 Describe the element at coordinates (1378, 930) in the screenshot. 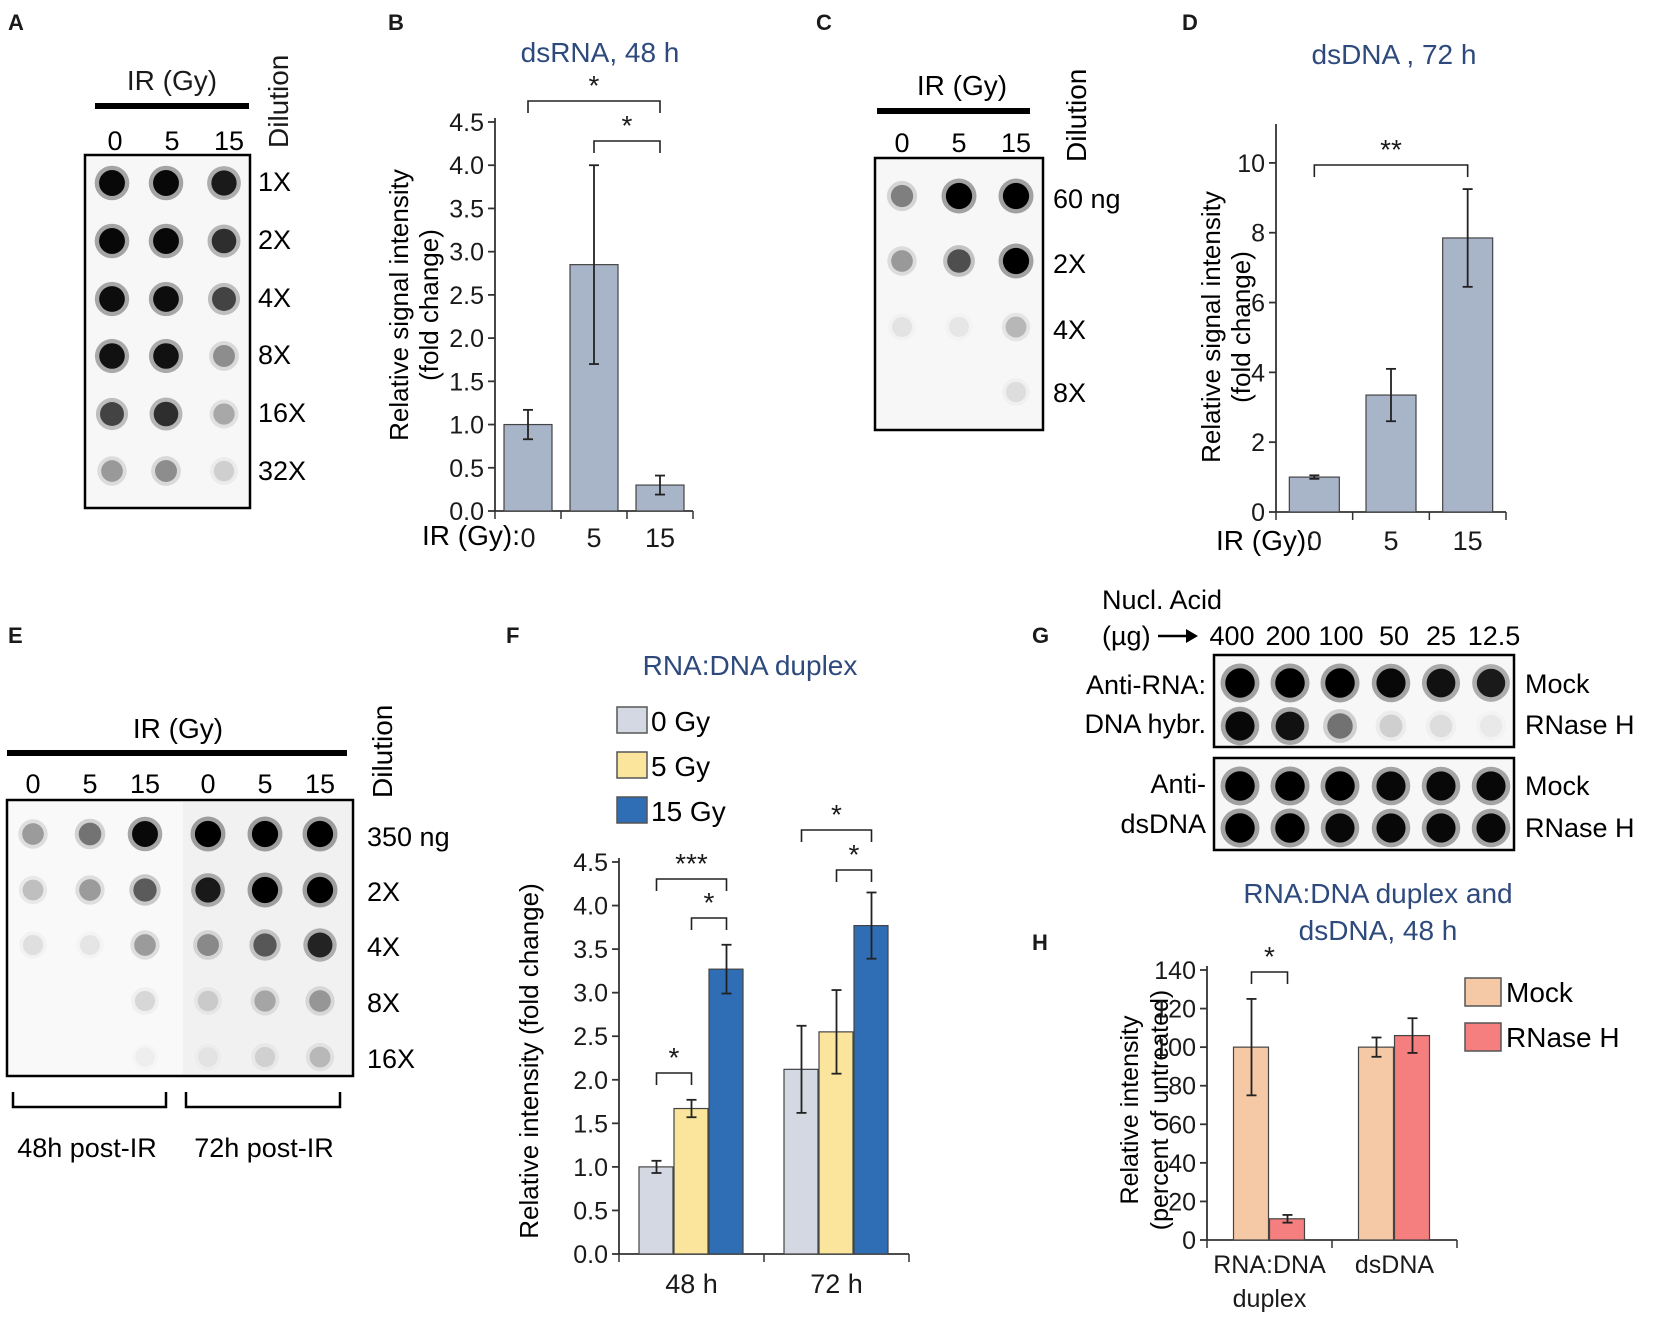

I see `chart-title: dsDNA, 48 h` at that location.